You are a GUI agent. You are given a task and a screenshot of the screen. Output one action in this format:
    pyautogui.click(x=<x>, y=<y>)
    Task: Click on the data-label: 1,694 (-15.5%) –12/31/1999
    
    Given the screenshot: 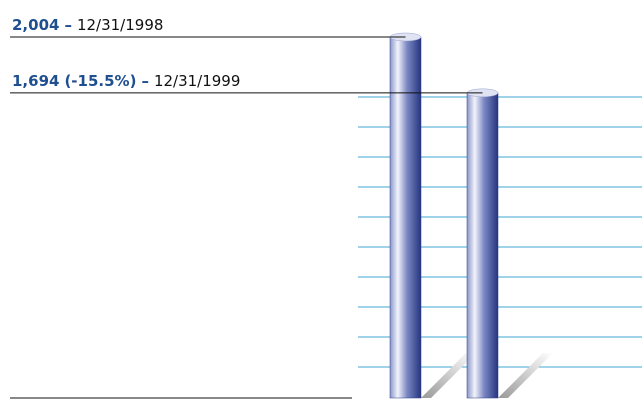 What is the action you would take?
    pyautogui.click(x=126, y=81)
    